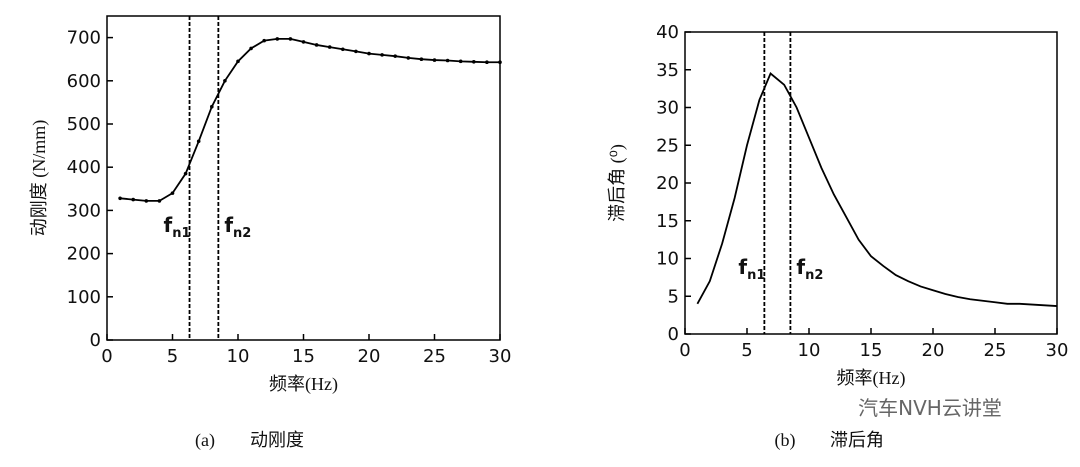 This screenshot has height=467, width=1080. What do you see at coordinates (667, 32) in the screenshot?
I see `y-tick-label: 40` at bounding box center [667, 32].